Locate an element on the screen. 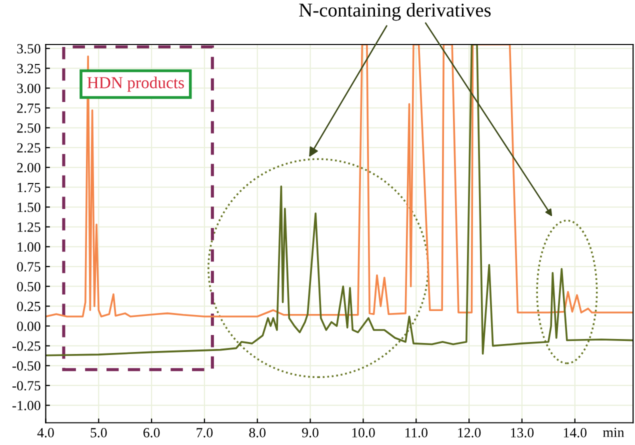  x-tick-label: 7.0 is located at coordinates (204, 433).